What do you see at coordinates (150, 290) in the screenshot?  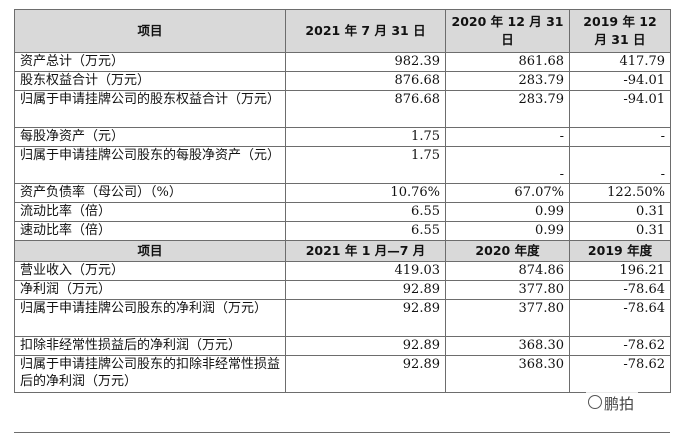 I see `row-label: 净利润（万元）` at bounding box center [150, 290].